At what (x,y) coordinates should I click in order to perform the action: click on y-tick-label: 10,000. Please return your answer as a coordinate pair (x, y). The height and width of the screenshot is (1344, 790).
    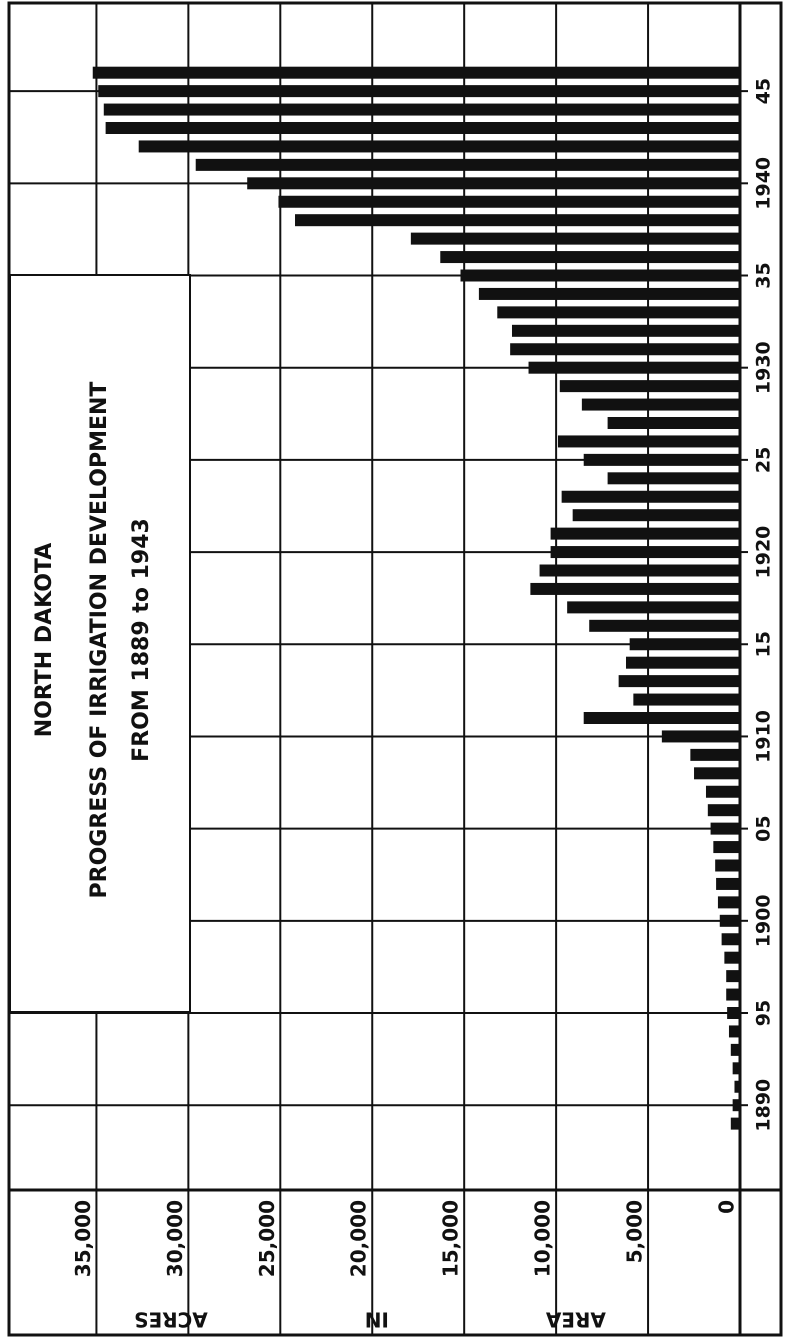
    Looking at the image, I should click on (543, 1238).